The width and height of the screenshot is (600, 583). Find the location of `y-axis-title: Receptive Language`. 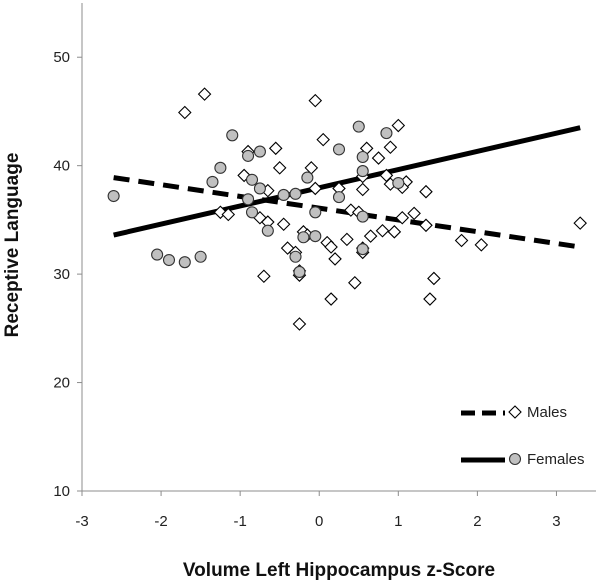

y-axis-title: Receptive Language is located at coordinates (12, 245).